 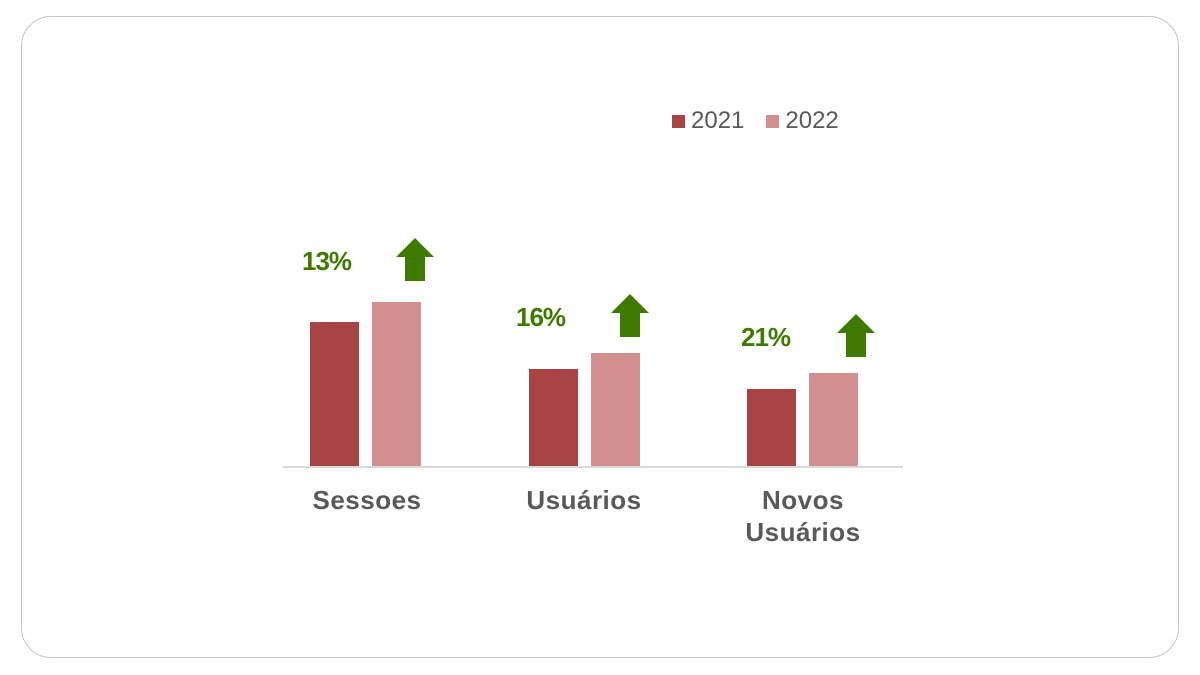 What do you see at coordinates (396, 384) in the screenshot?
I see `bar-sessoes-2022` at bounding box center [396, 384].